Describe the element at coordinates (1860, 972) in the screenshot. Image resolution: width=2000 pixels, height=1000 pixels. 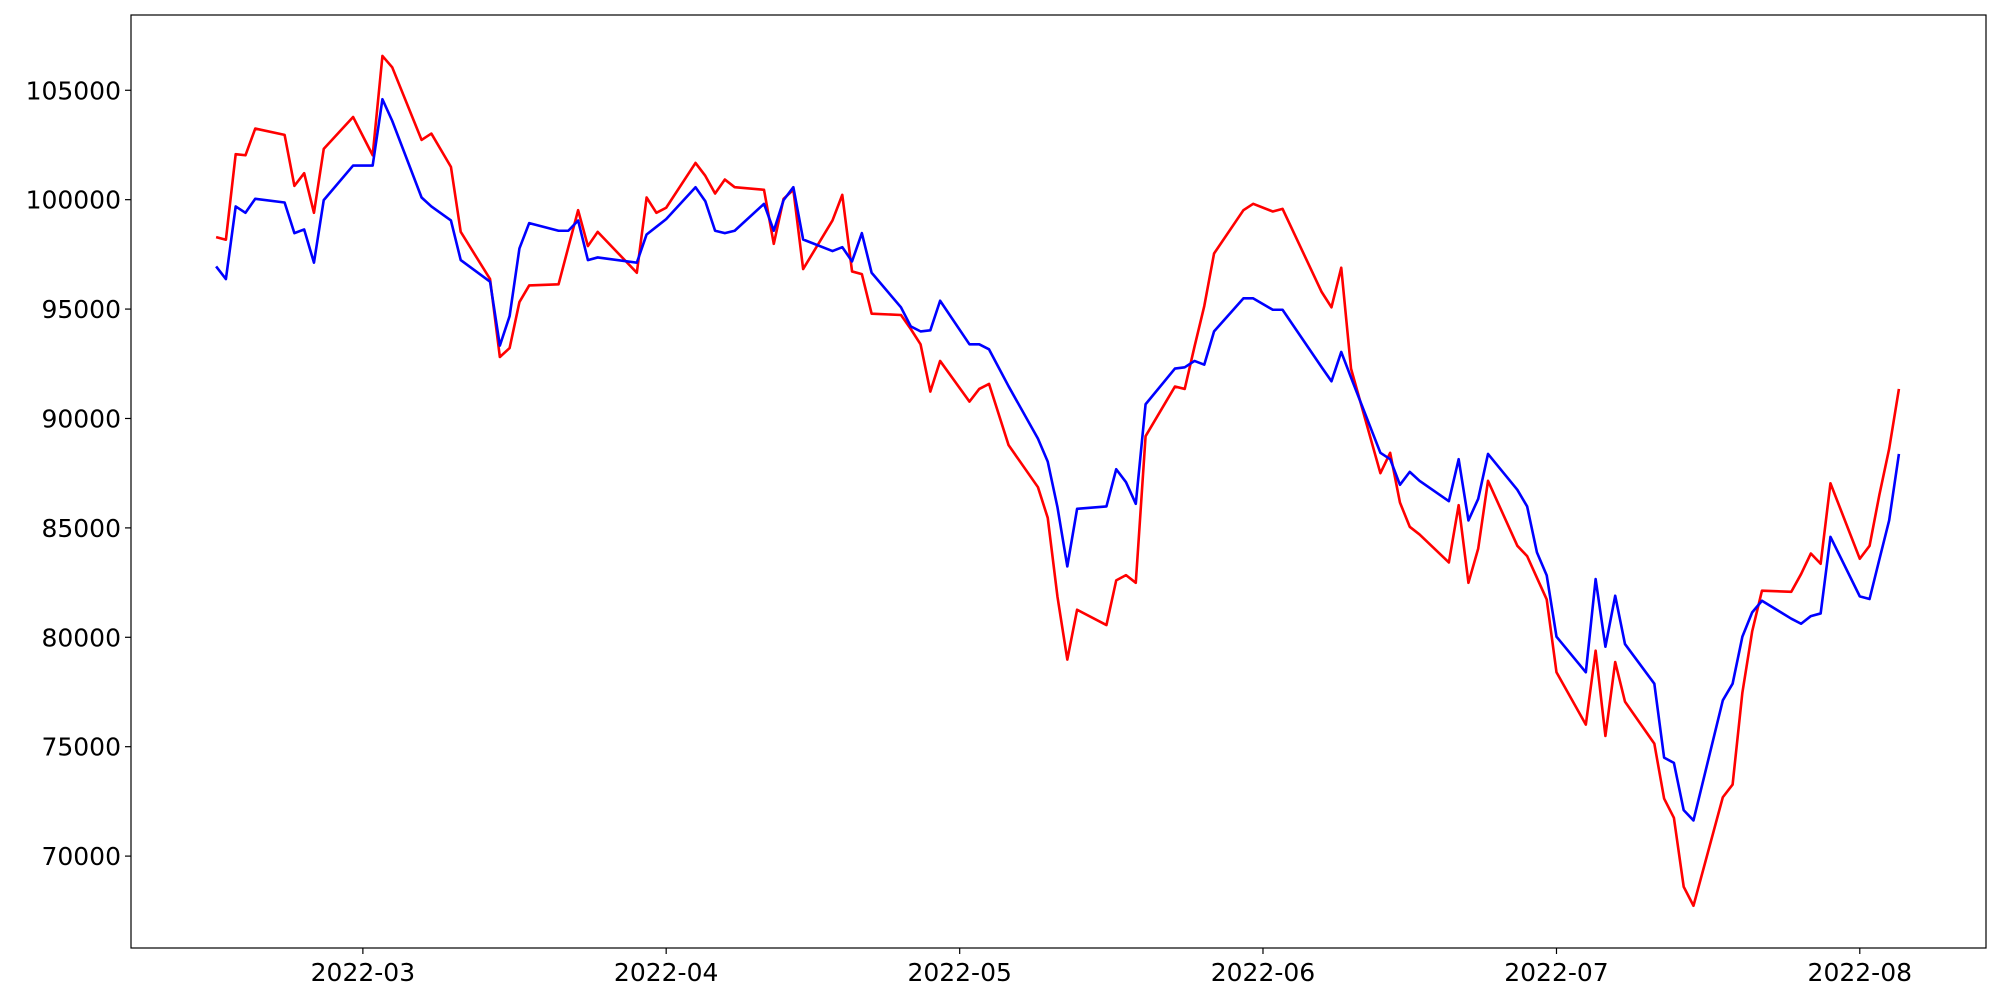
I see `x-tick-label: 2022-08` at that location.